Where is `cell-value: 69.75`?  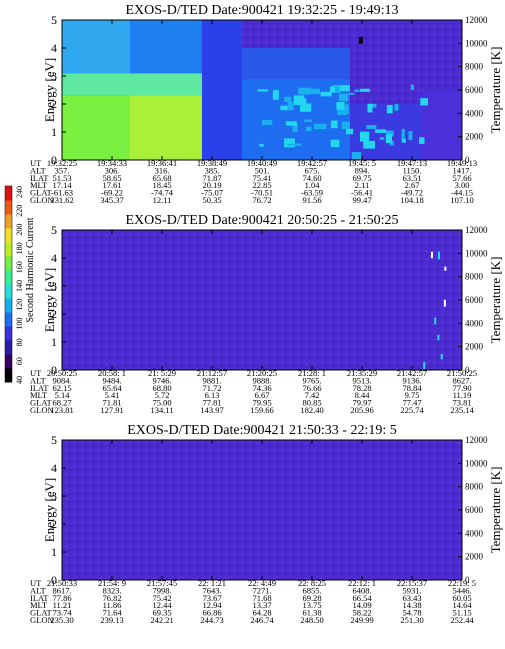
cell-value: 69.75 is located at coordinates (361, 178).